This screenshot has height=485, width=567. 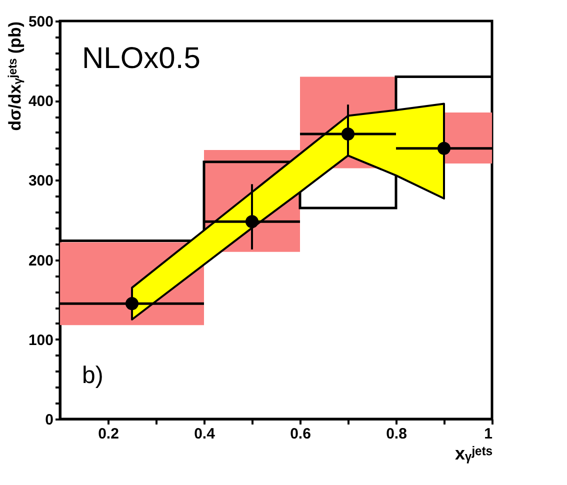 I want to click on x-axis-title: xᵧʲᵉᵗˢ, so click(x=474, y=454).